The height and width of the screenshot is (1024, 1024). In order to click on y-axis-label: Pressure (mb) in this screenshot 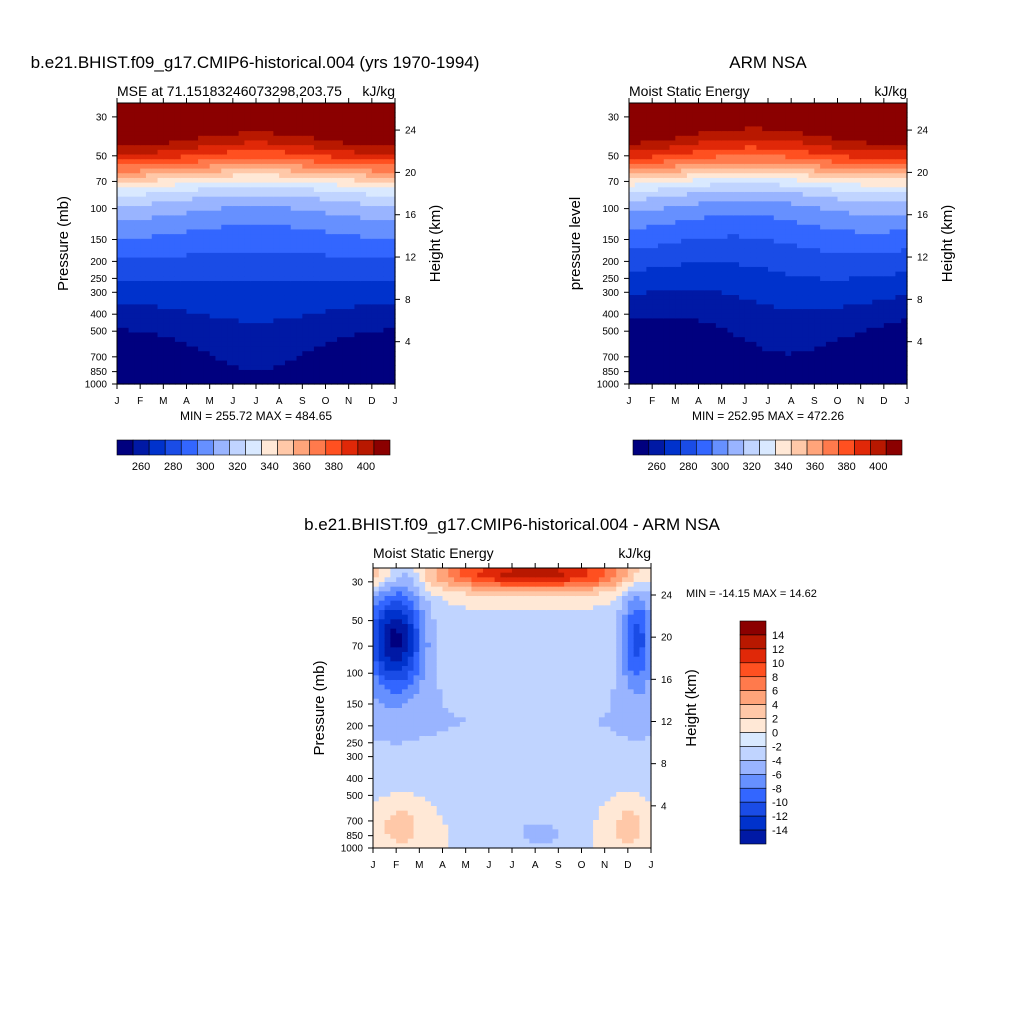, I will do `click(63, 243)`.